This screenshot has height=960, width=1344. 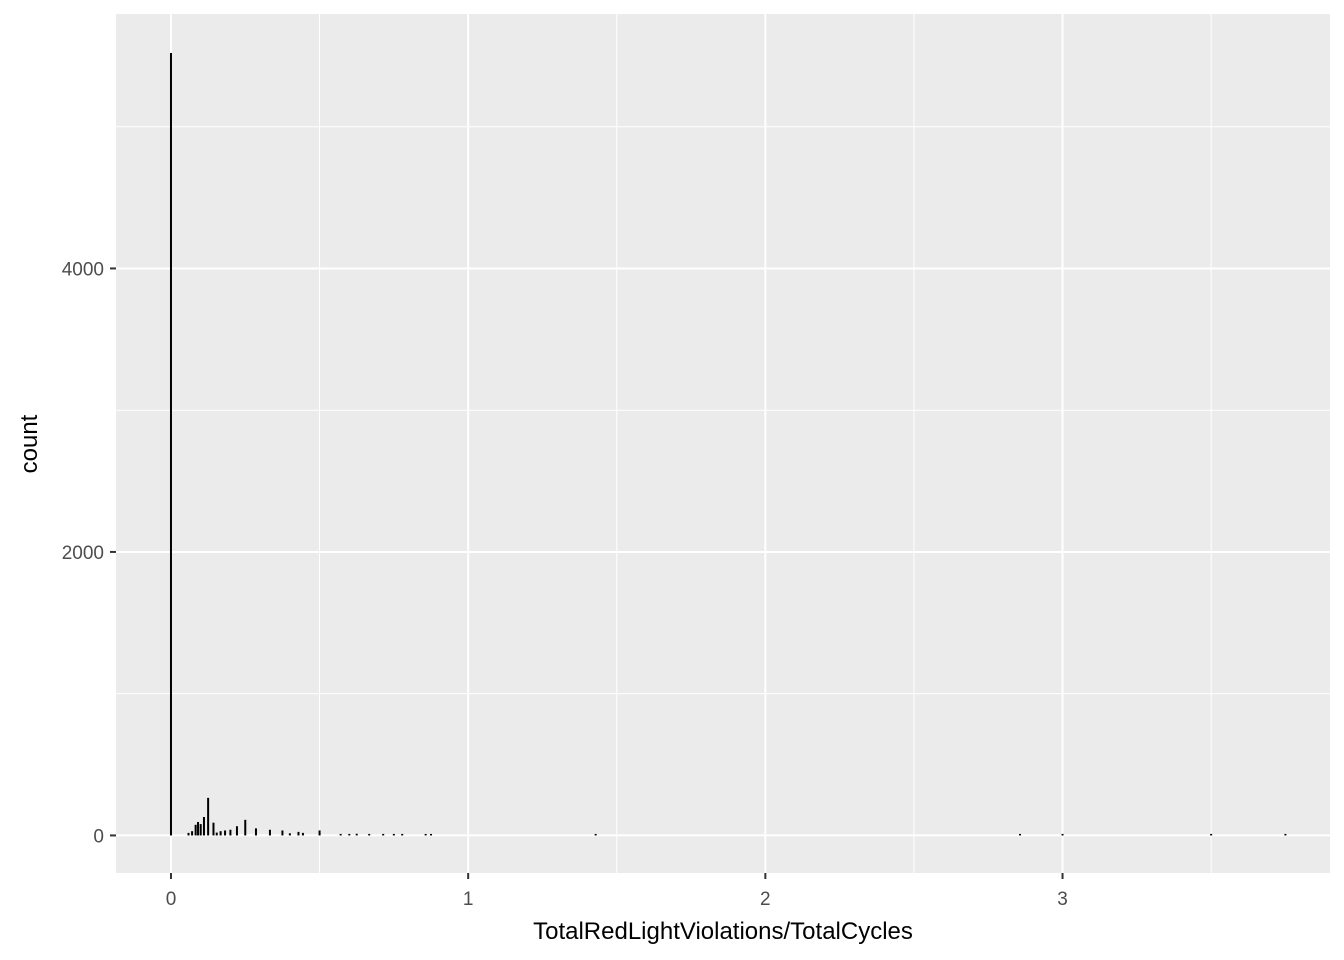 What do you see at coordinates (617, 891) in the screenshot?
I see `x-axis: 0 1 2 3` at bounding box center [617, 891].